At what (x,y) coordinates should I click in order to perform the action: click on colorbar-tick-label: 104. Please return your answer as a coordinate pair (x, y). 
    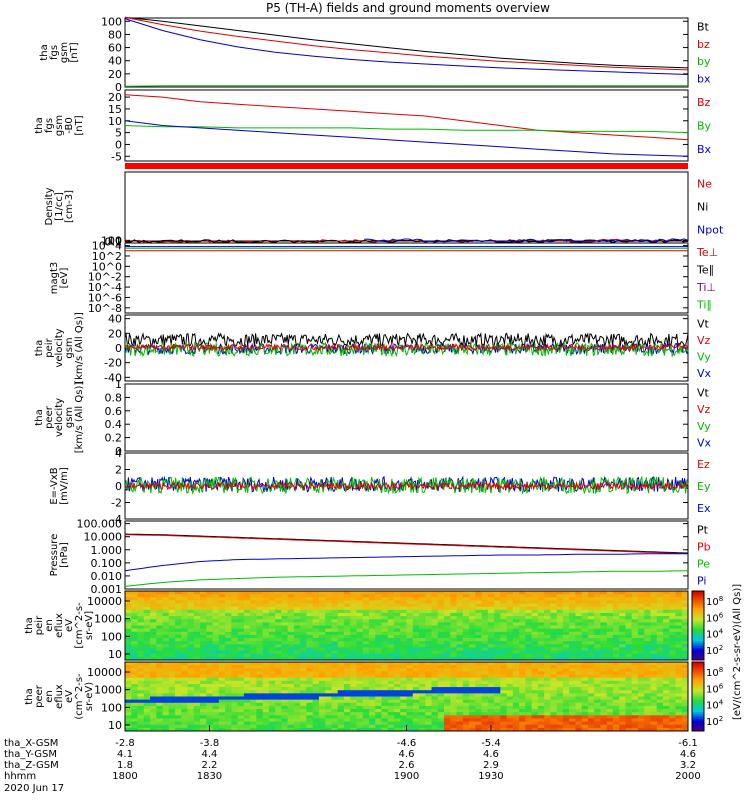
    Looking at the image, I should click on (715, 705).